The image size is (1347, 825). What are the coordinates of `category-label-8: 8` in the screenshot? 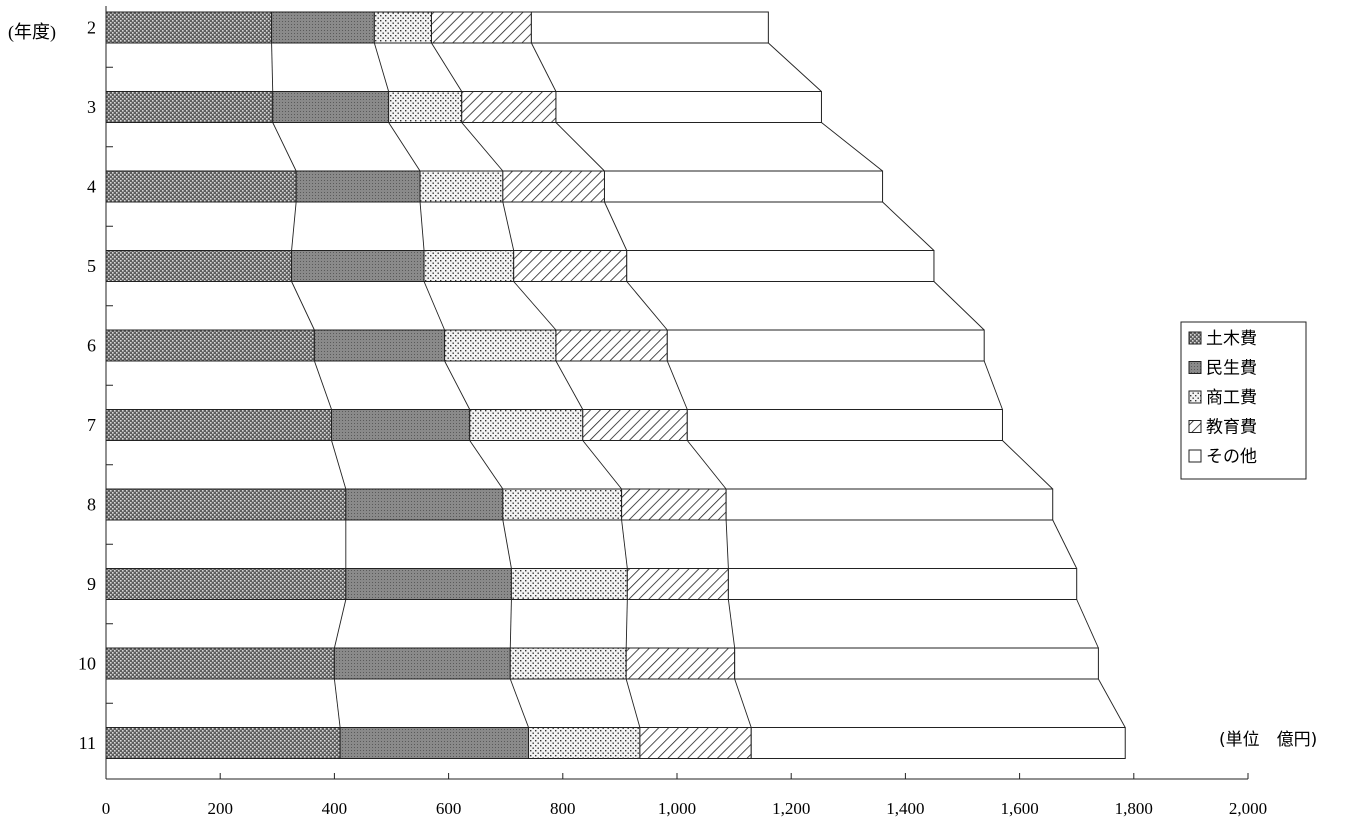 It's located at (91, 505).